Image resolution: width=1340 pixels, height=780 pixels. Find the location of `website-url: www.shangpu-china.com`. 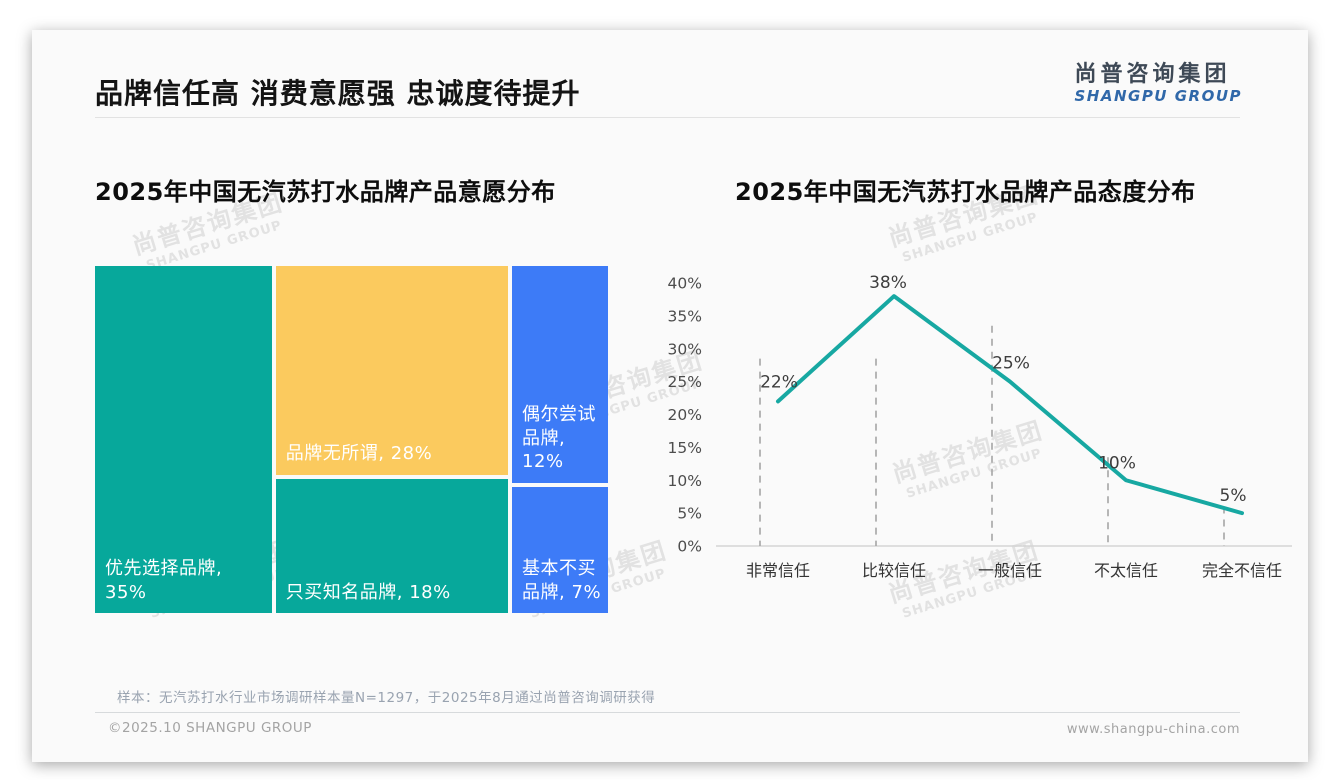

website-url: www.shangpu-china.com is located at coordinates (1153, 729).